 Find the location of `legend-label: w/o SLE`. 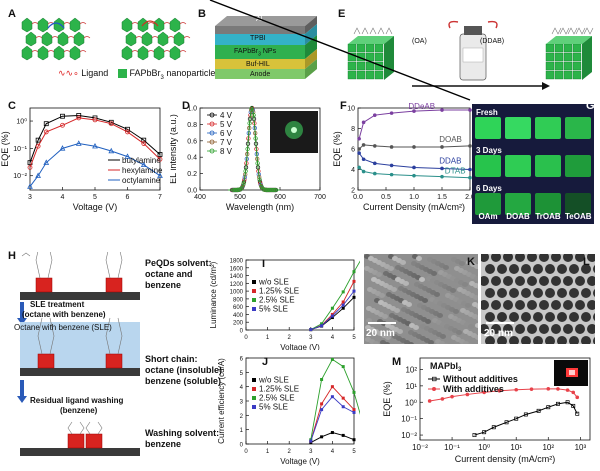

legend-label: w/o SLE is located at coordinates (273, 380).